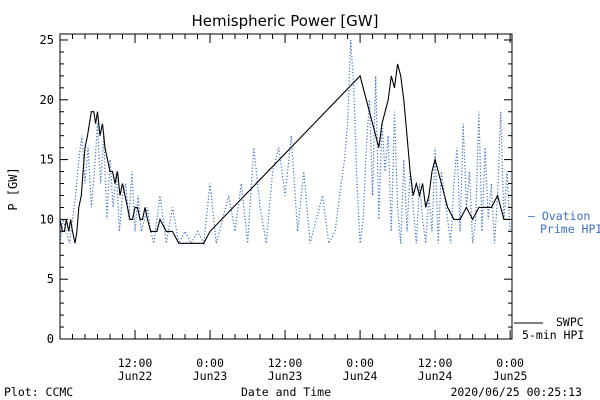  I want to click on plot-timestamp: 2020/06/25 00:25:13, so click(516, 392).